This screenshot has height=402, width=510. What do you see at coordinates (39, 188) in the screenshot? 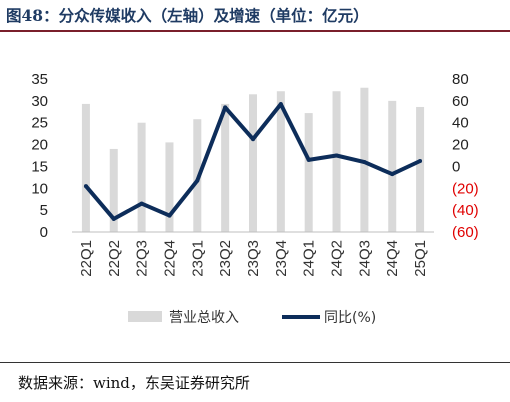
I see `left-tick-label: 10` at bounding box center [39, 188].